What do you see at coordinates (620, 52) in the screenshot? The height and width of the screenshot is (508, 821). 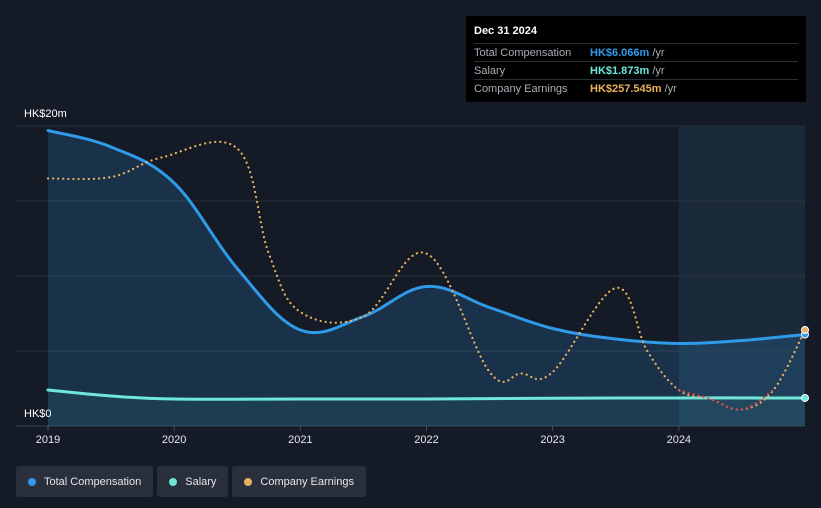 I see `tooltip-value: HK$6.066m` at bounding box center [620, 52].